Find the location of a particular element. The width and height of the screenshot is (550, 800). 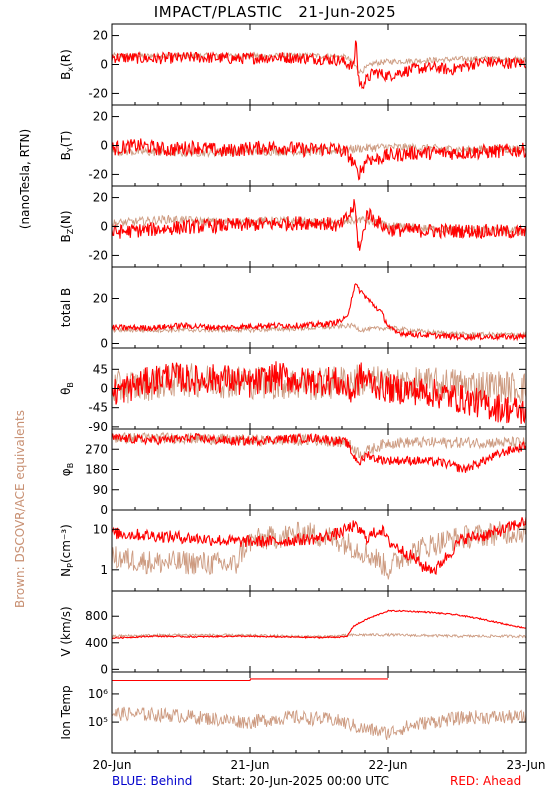

panel-label-main: Ion Temp is located at coordinates (66, 712).